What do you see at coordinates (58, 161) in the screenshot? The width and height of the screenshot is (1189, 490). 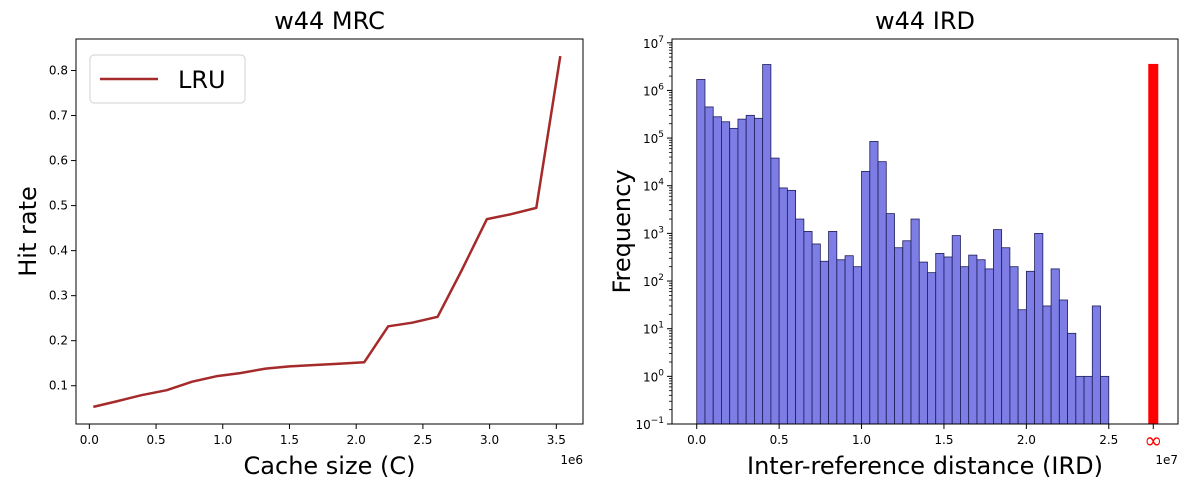 I see `mrc-y-tick-label: 0.6` at bounding box center [58, 161].